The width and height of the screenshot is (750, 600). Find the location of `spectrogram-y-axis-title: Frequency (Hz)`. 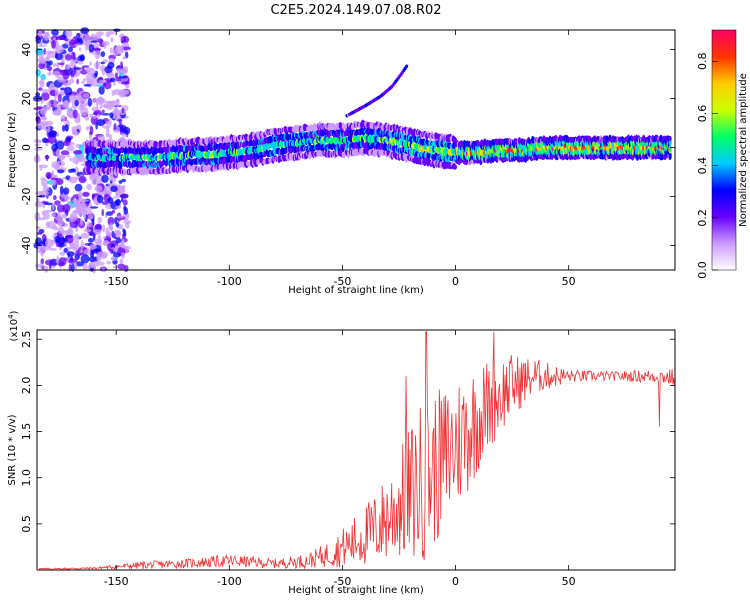

spectrogram-y-axis-title: Frequency (Hz) is located at coordinates (12, 150).